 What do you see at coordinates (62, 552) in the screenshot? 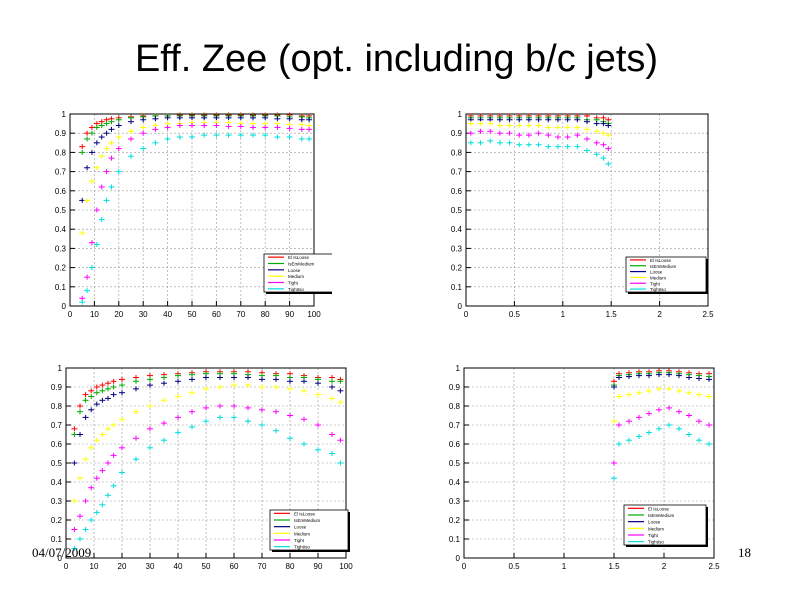
I see `slide-date: 04/07/2009` at bounding box center [62, 552].